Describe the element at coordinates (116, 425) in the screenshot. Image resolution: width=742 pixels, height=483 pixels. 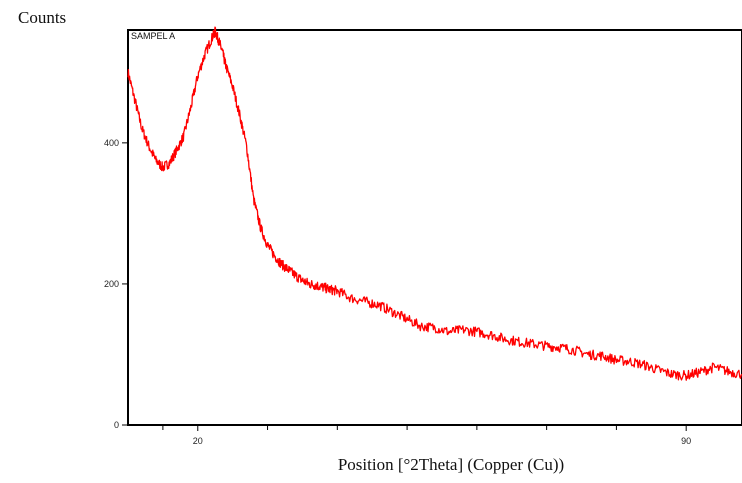
I see `y-tick-label: 0` at that location.